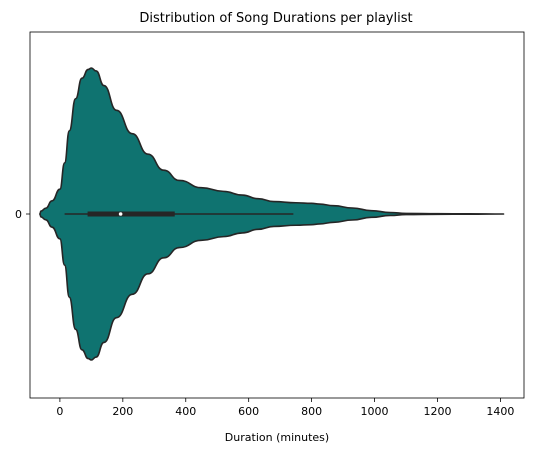 This screenshot has height=453, width=534. I want to click on x-tick-label: 200, so click(122, 411).